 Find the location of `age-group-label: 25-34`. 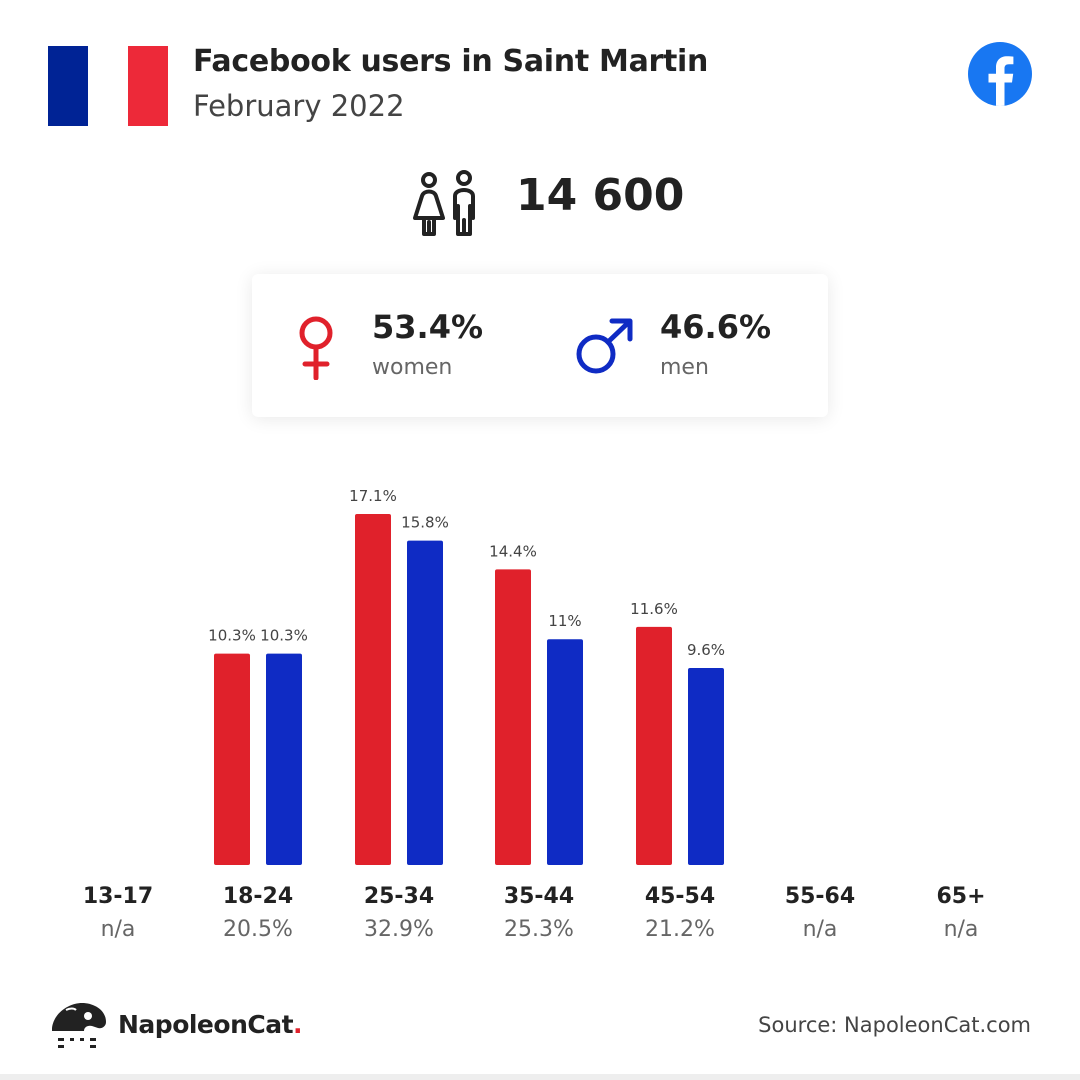

age-group-label: 25-34 is located at coordinates (399, 896).